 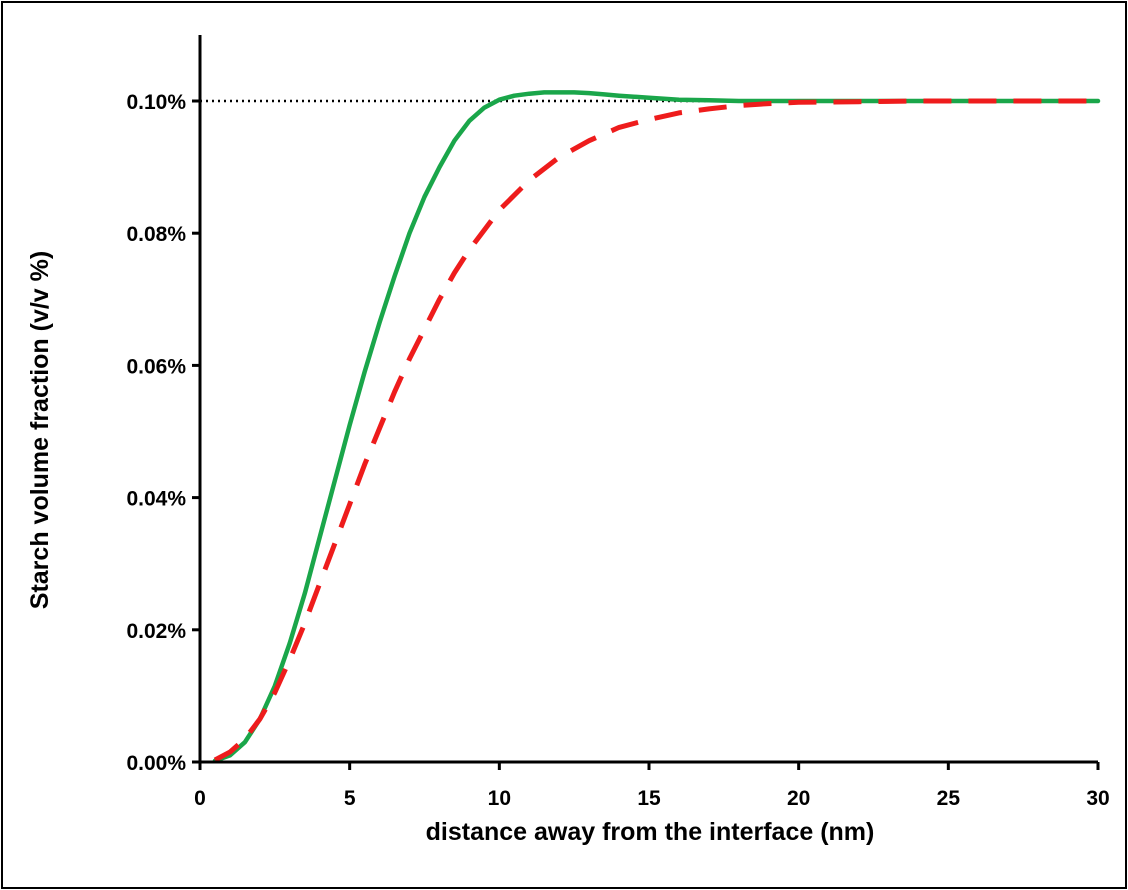 I want to click on x-tick-label: 15, so click(x=649, y=798).